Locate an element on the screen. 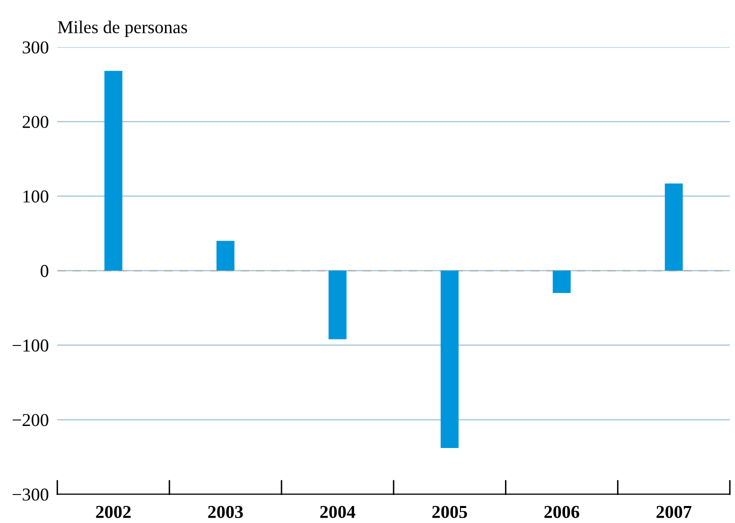 The height and width of the screenshot is (523, 735). y-tick-label: 0 is located at coordinates (44, 271).